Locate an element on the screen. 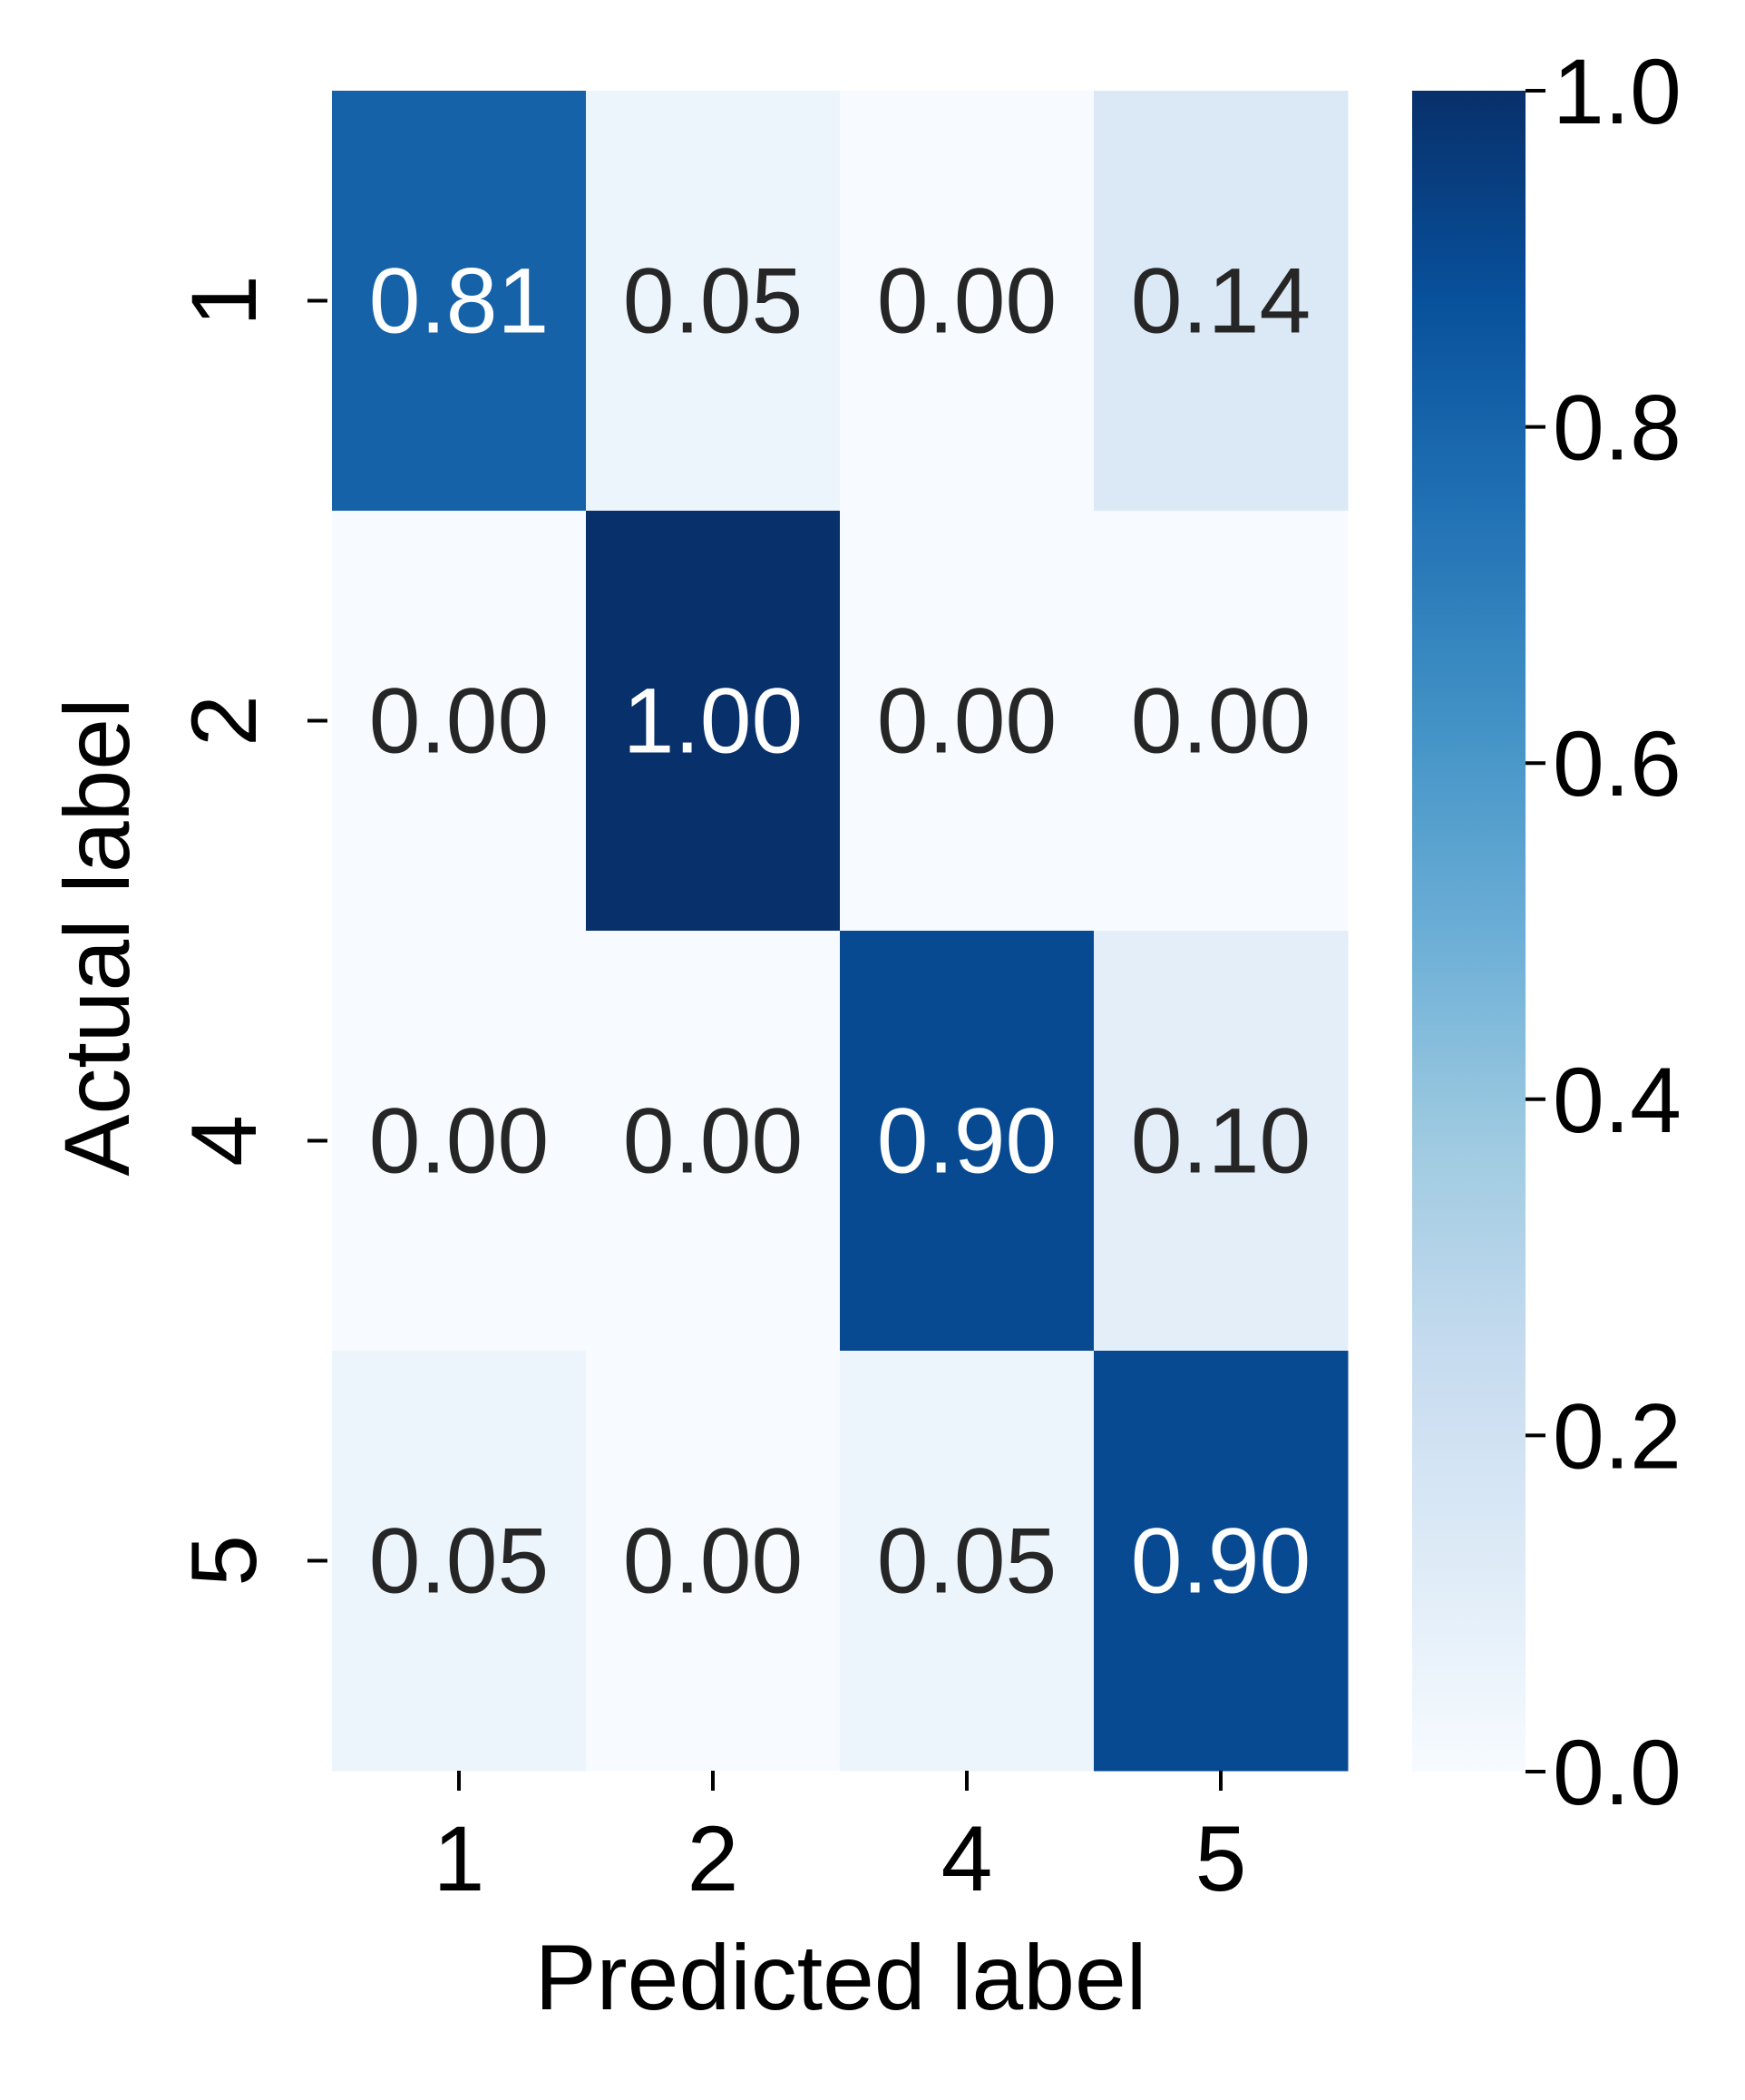 Image resolution: width=1745 pixels, height=2100 pixels. x-tick-label: 1 is located at coordinates (459, 1858).